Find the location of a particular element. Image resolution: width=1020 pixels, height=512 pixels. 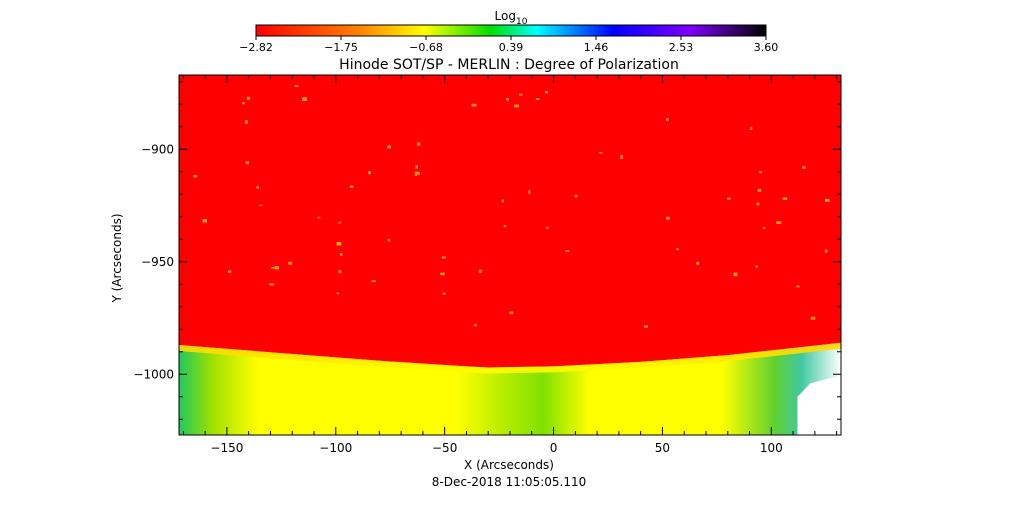

x-tick-label: −50 is located at coordinates (444, 448).